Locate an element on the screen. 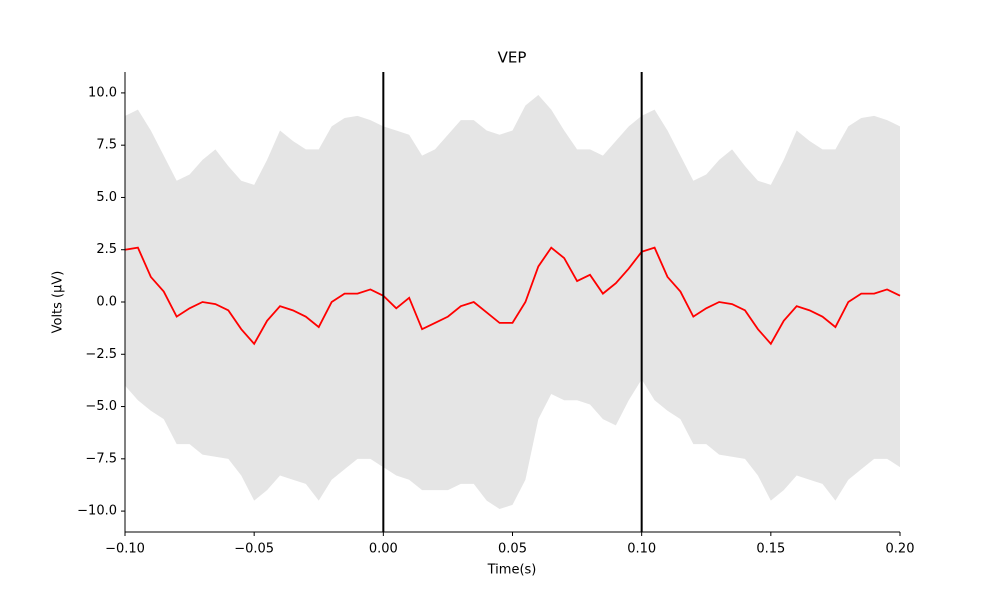  y-tick-label: −10.0 is located at coordinates (97, 511).